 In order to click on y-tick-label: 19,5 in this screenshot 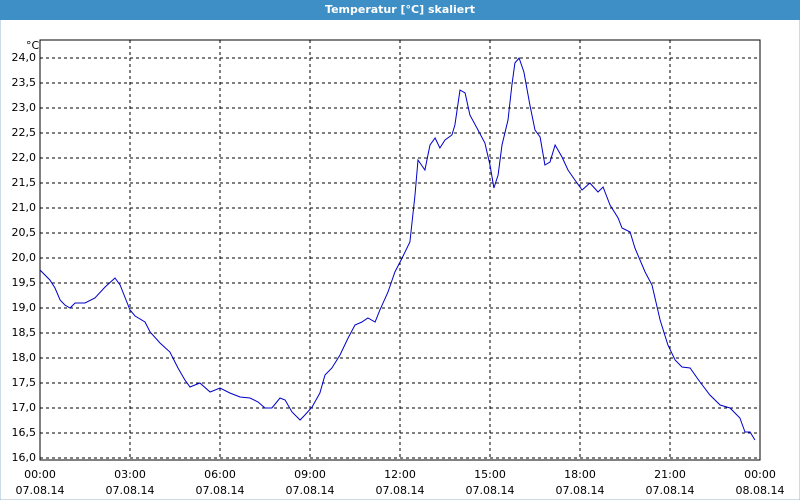, I will do `click(24, 282)`.